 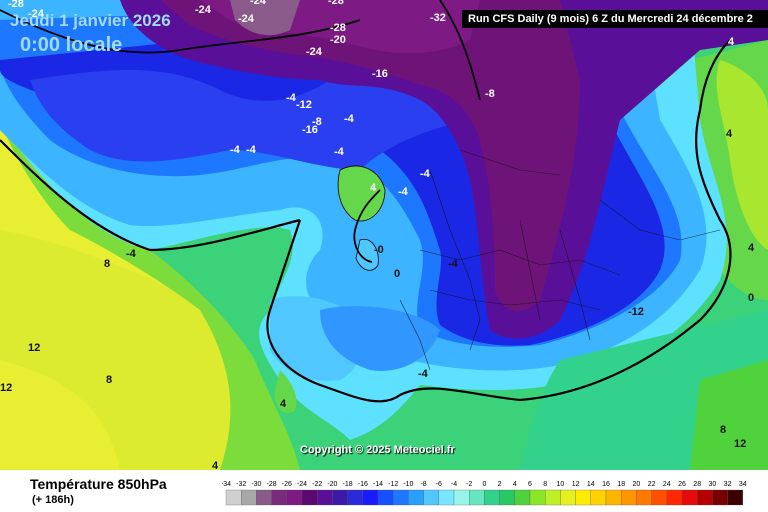 What do you see at coordinates (226, 484) in the screenshot?
I see `legend-tick-label: -34` at bounding box center [226, 484].